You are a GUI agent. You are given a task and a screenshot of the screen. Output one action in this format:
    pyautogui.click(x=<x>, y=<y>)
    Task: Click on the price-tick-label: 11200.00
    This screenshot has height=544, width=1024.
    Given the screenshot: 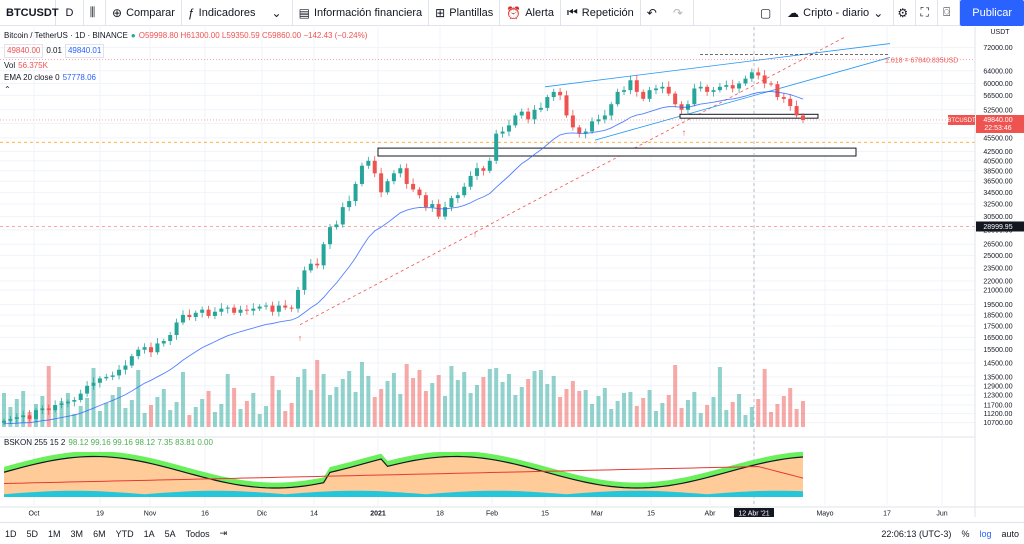 What is the action you would take?
    pyautogui.click(x=998, y=414)
    